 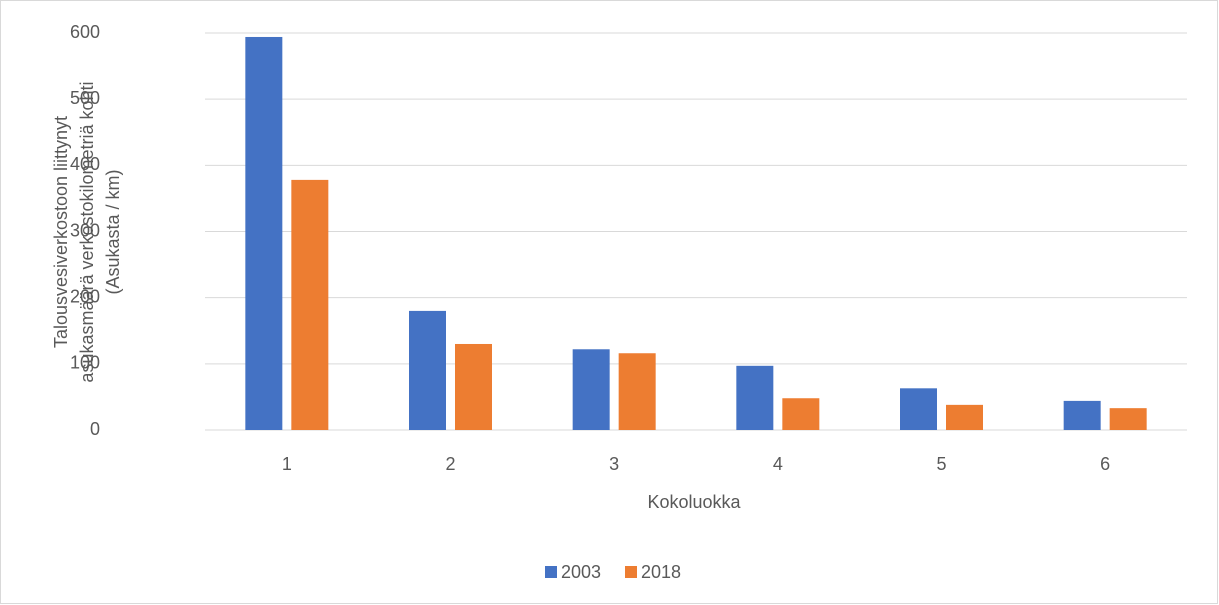 I want to click on y-tick-label: 400, so click(x=85, y=164).